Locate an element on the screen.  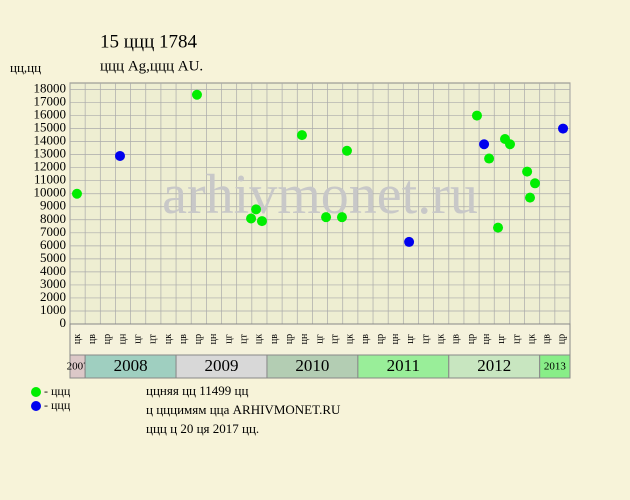
y-tick-label: 14000 is located at coordinates (50, 140).